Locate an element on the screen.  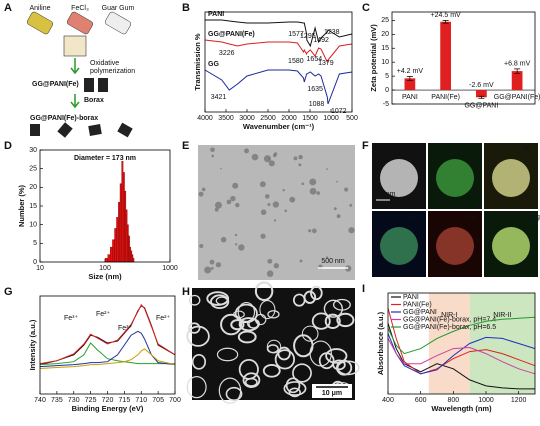
y-tick-label: 15 is located at coordinates (385, 48).